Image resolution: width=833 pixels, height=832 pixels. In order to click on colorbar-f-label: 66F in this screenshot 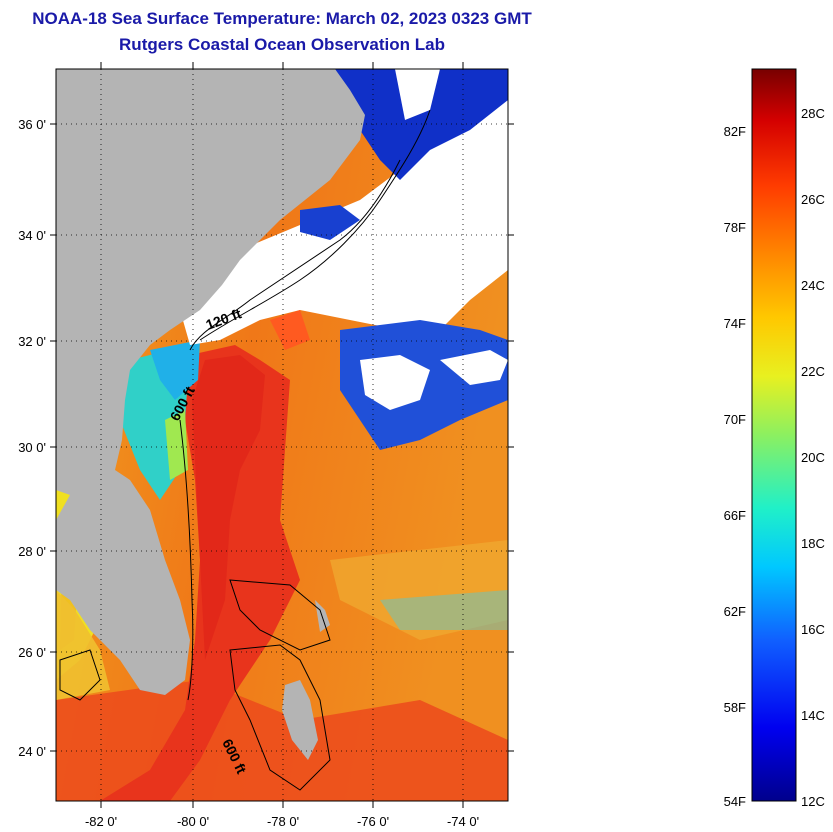, I will do `click(735, 515)`.